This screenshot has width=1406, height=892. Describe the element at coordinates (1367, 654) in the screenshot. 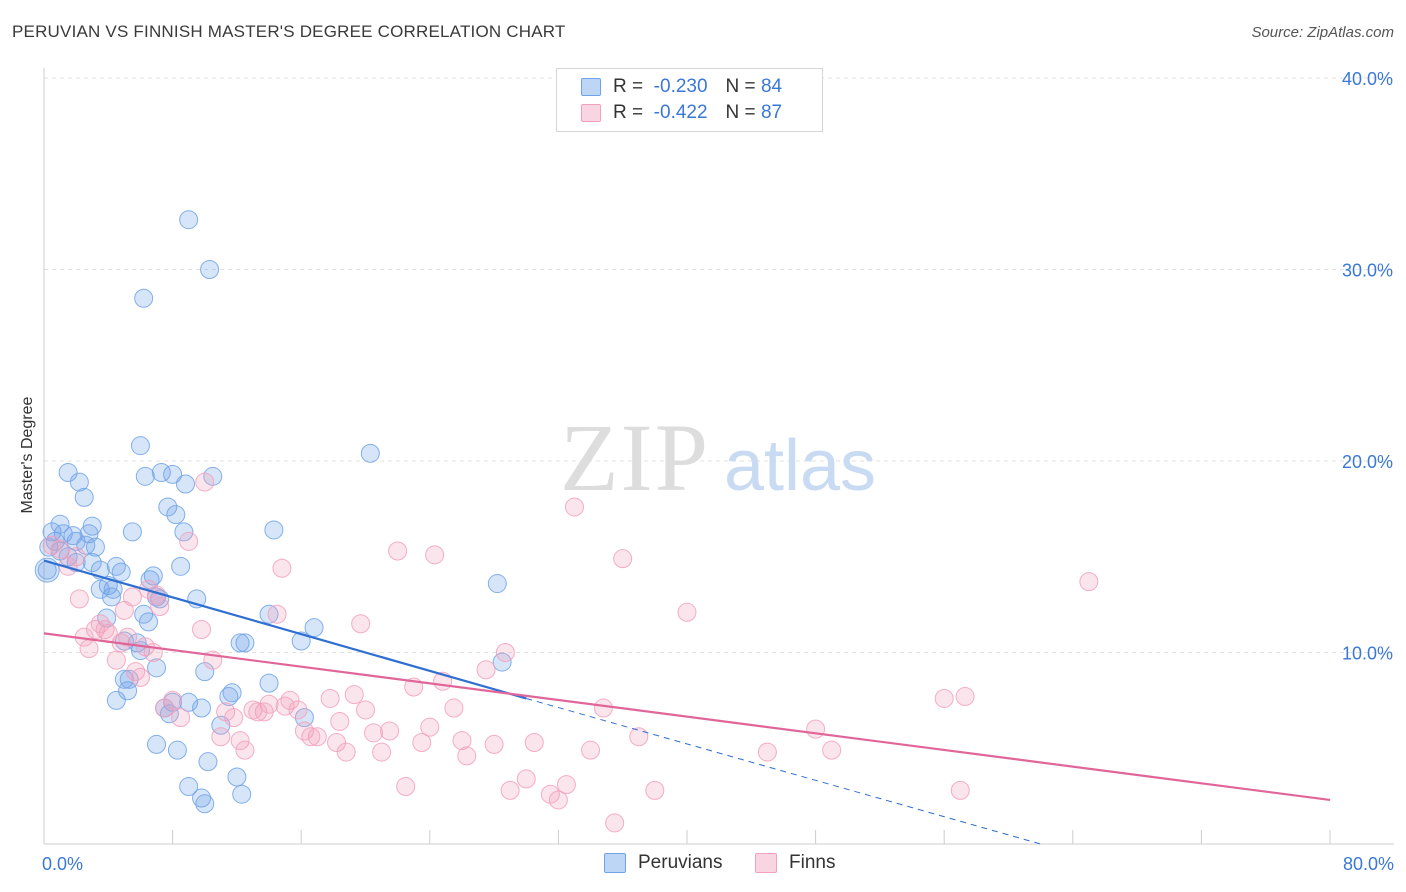

I see `y-tick-label: 10.0%` at that location.